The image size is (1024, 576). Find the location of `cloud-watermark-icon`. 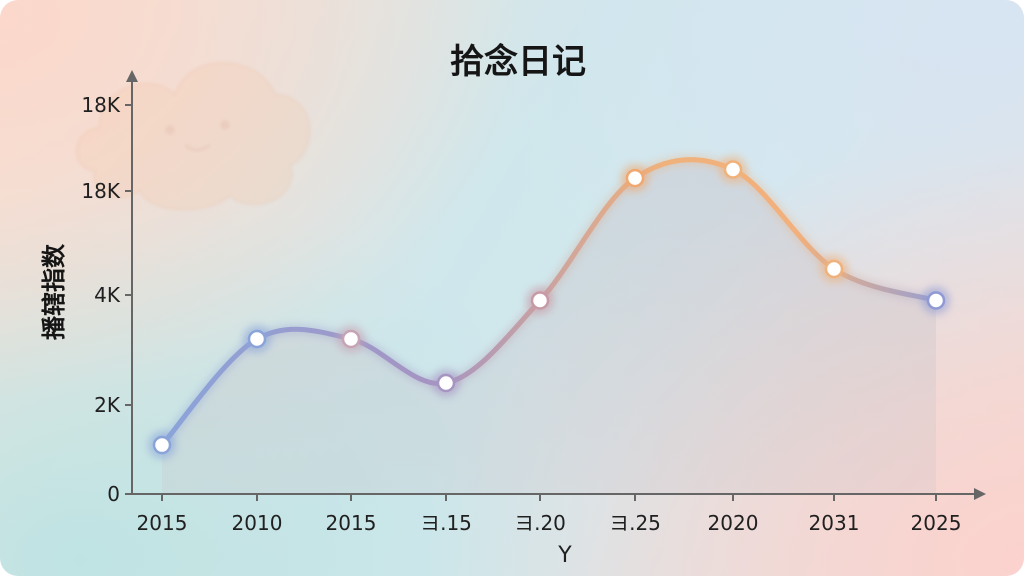

cloud-watermark-icon is located at coordinates (193, 136).